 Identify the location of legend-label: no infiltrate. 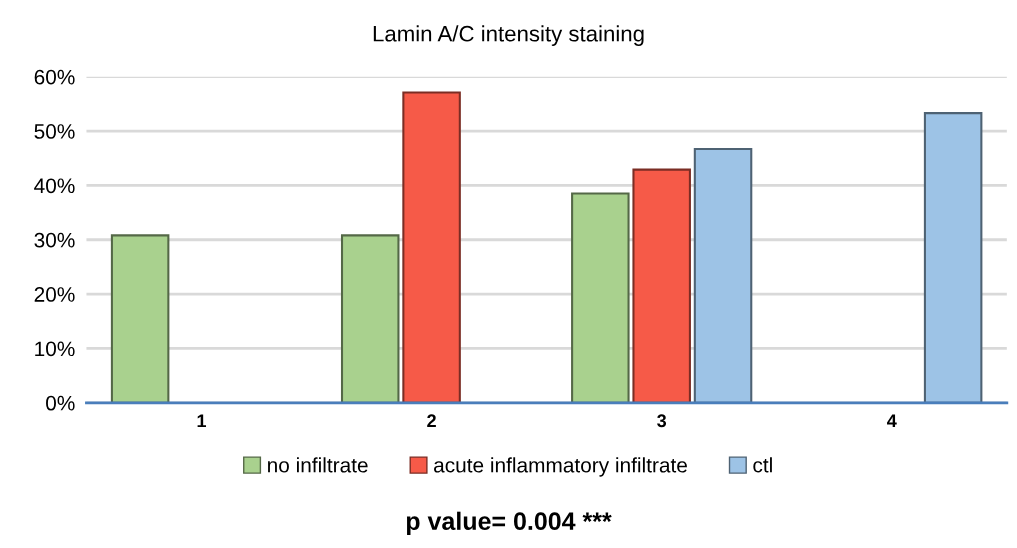
(318, 465).